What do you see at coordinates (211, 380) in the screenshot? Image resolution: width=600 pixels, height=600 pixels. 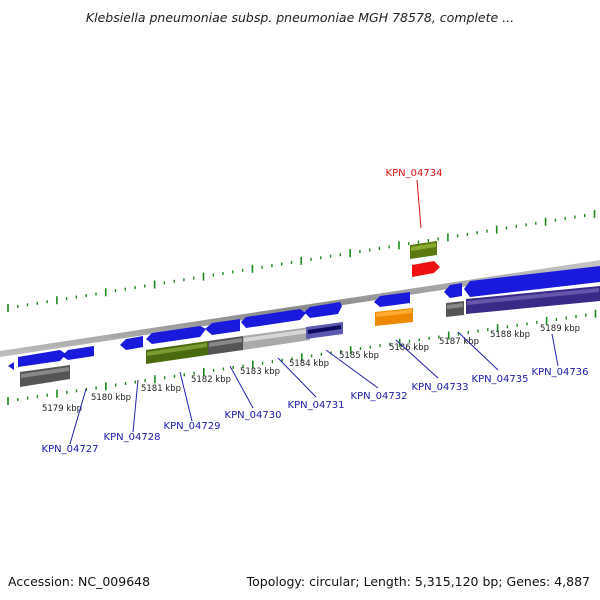 I see `ruler-label: 5182 kbp` at bounding box center [211, 380].